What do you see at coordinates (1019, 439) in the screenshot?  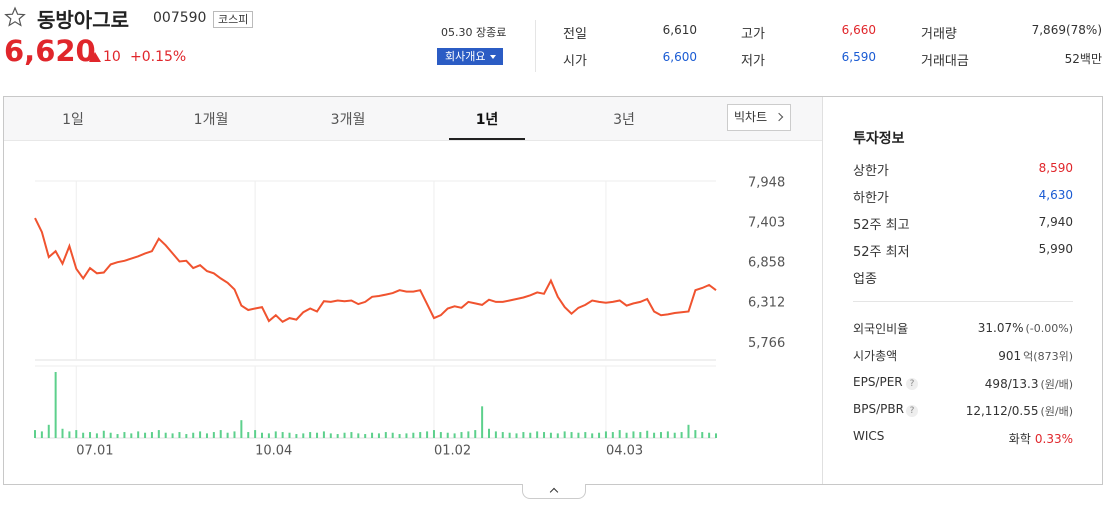 I see `value: 화학` at bounding box center [1019, 439].